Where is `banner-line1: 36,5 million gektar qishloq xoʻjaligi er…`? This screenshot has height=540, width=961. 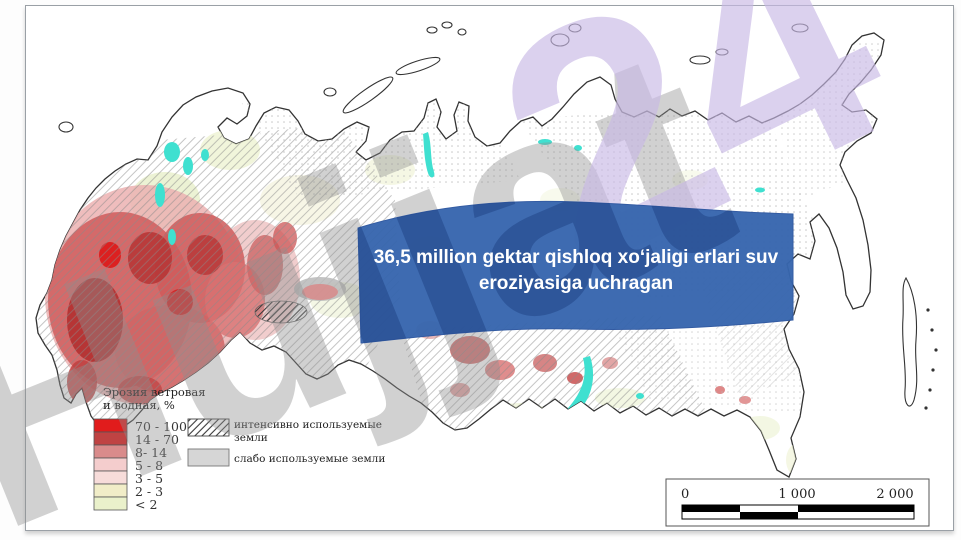
banner-line1: 36,5 million gektar qishloq xoʻjaligi er… is located at coordinates (576, 257).